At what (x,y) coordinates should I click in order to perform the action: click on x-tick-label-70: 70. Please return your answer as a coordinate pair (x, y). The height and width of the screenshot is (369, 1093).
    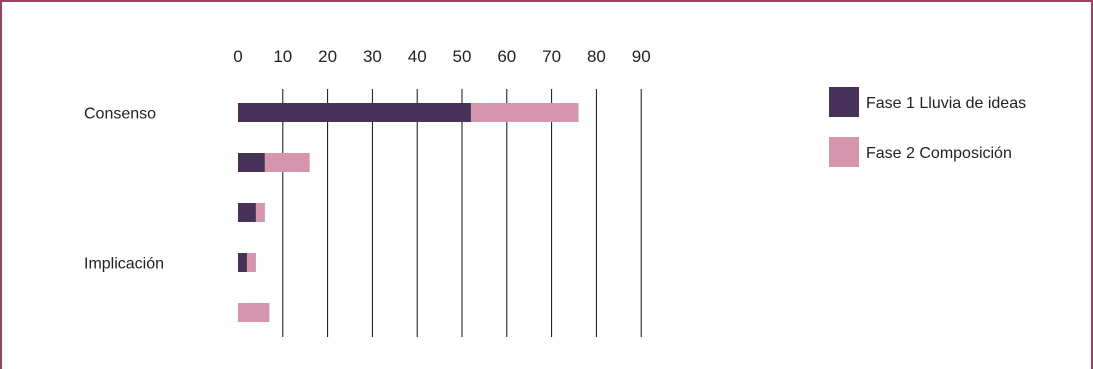
    Looking at the image, I should click on (551, 56).